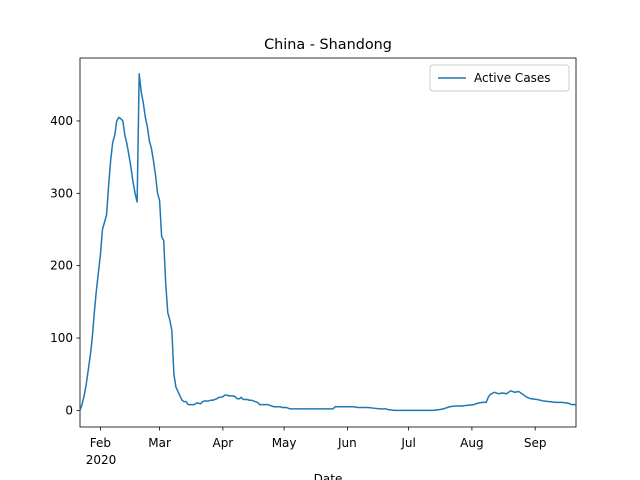 This screenshot has height=480, width=640. What do you see at coordinates (222, 443) in the screenshot?
I see `x-tick-label: Apr` at bounding box center [222, 443].